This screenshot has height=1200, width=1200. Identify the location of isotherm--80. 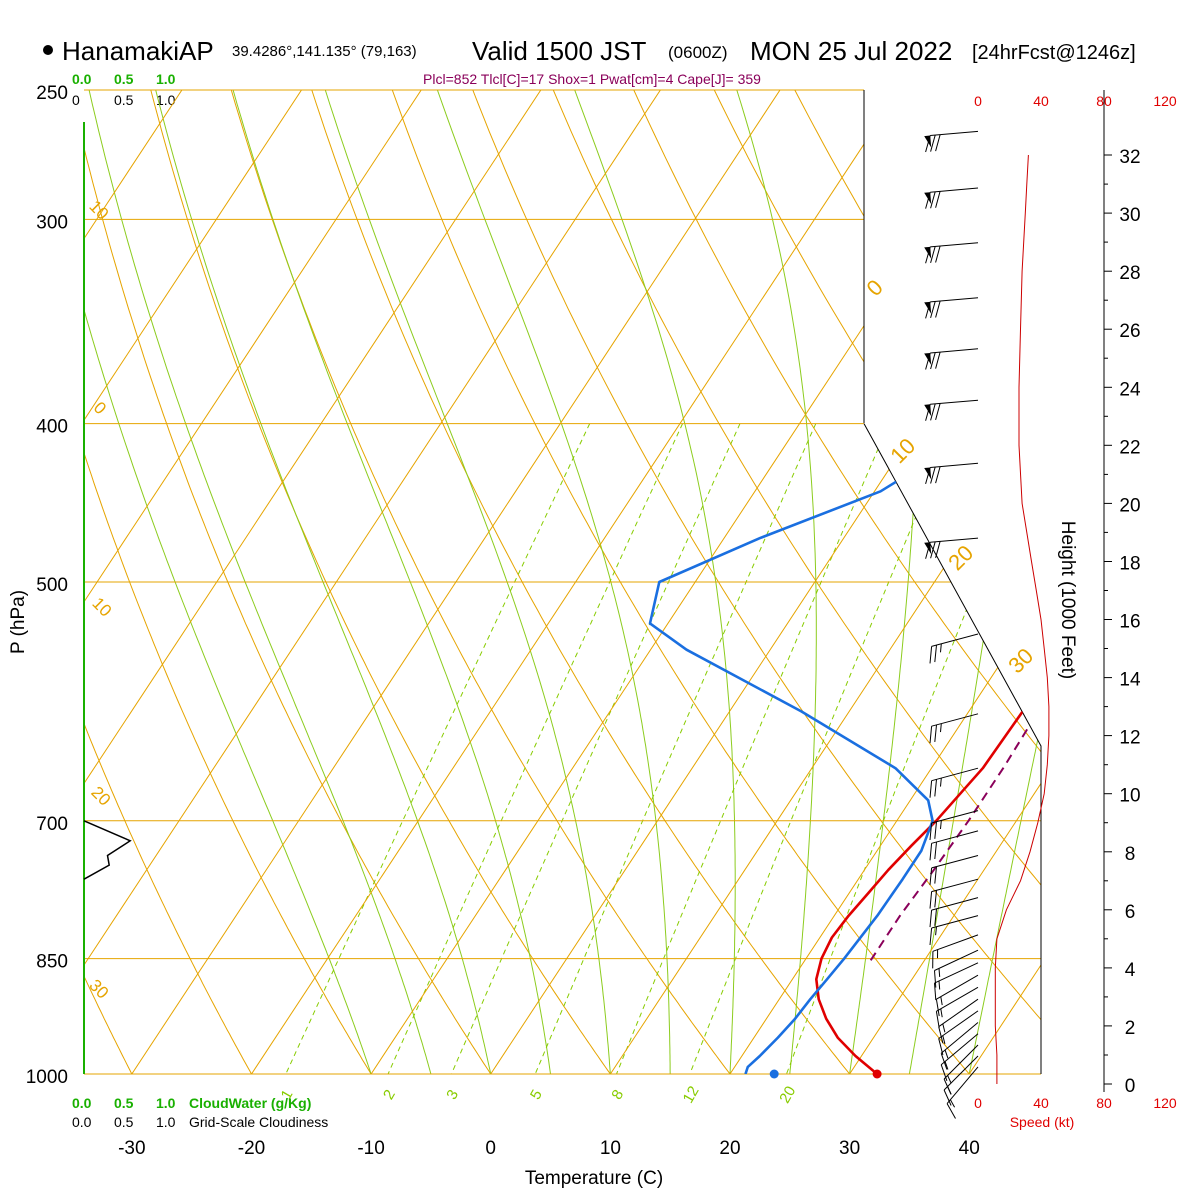
(143, 582).